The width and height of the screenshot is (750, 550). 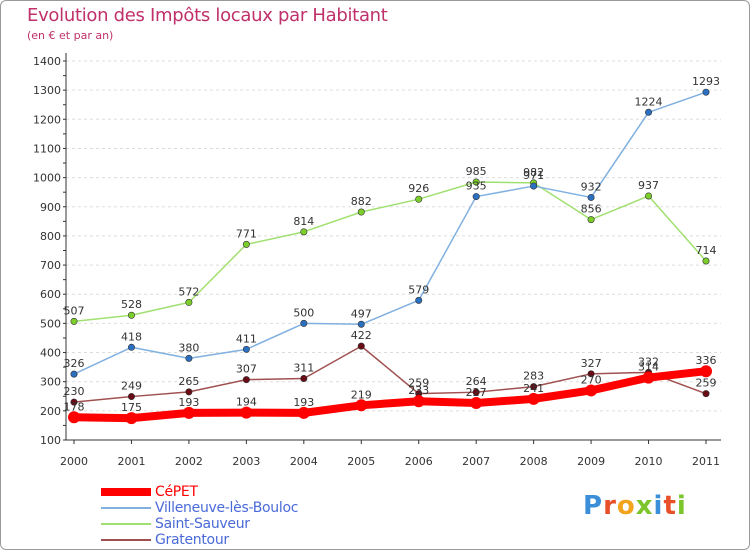 What do you see at coordinates (591, 363) in the screenshot?
I see `data-label: 327` at bounding box center [591, 363].